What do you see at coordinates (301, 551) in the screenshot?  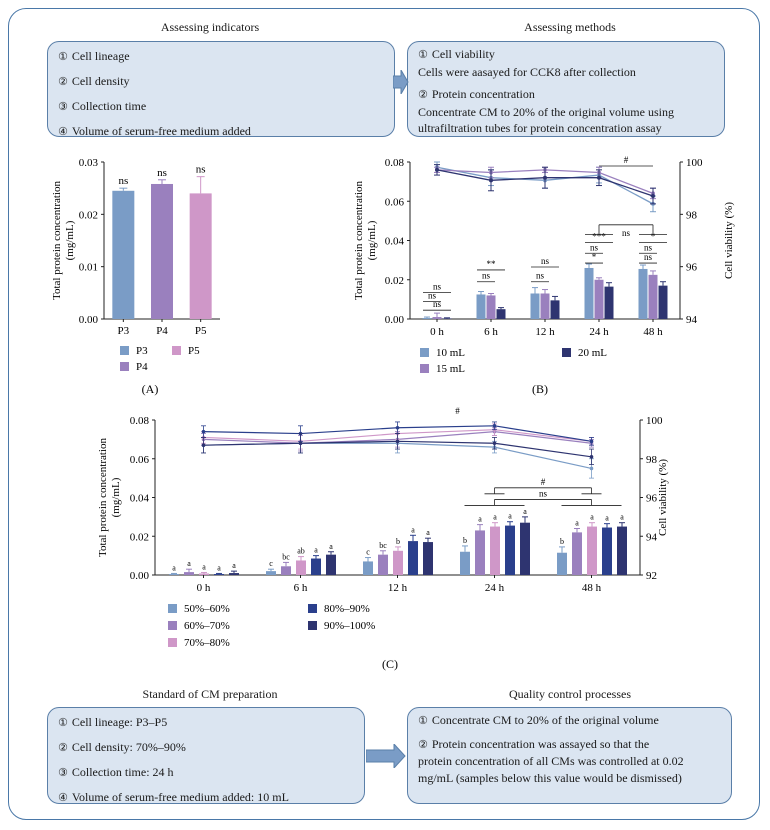 I see `group-letter: ab` at bounding box center [301, 551].